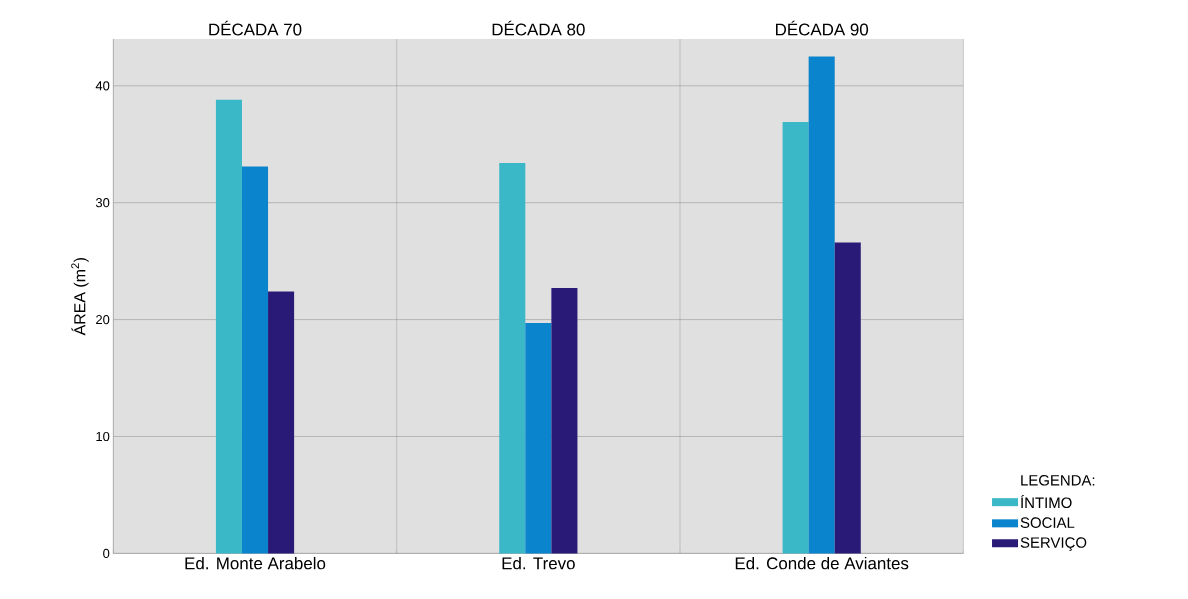 The height and width of the screenshot is (599, 1188). What do you see at coordinates (822, 28) in the screenshot?
I see `text: DÉCADA 90` at bounding box center [822, 28].